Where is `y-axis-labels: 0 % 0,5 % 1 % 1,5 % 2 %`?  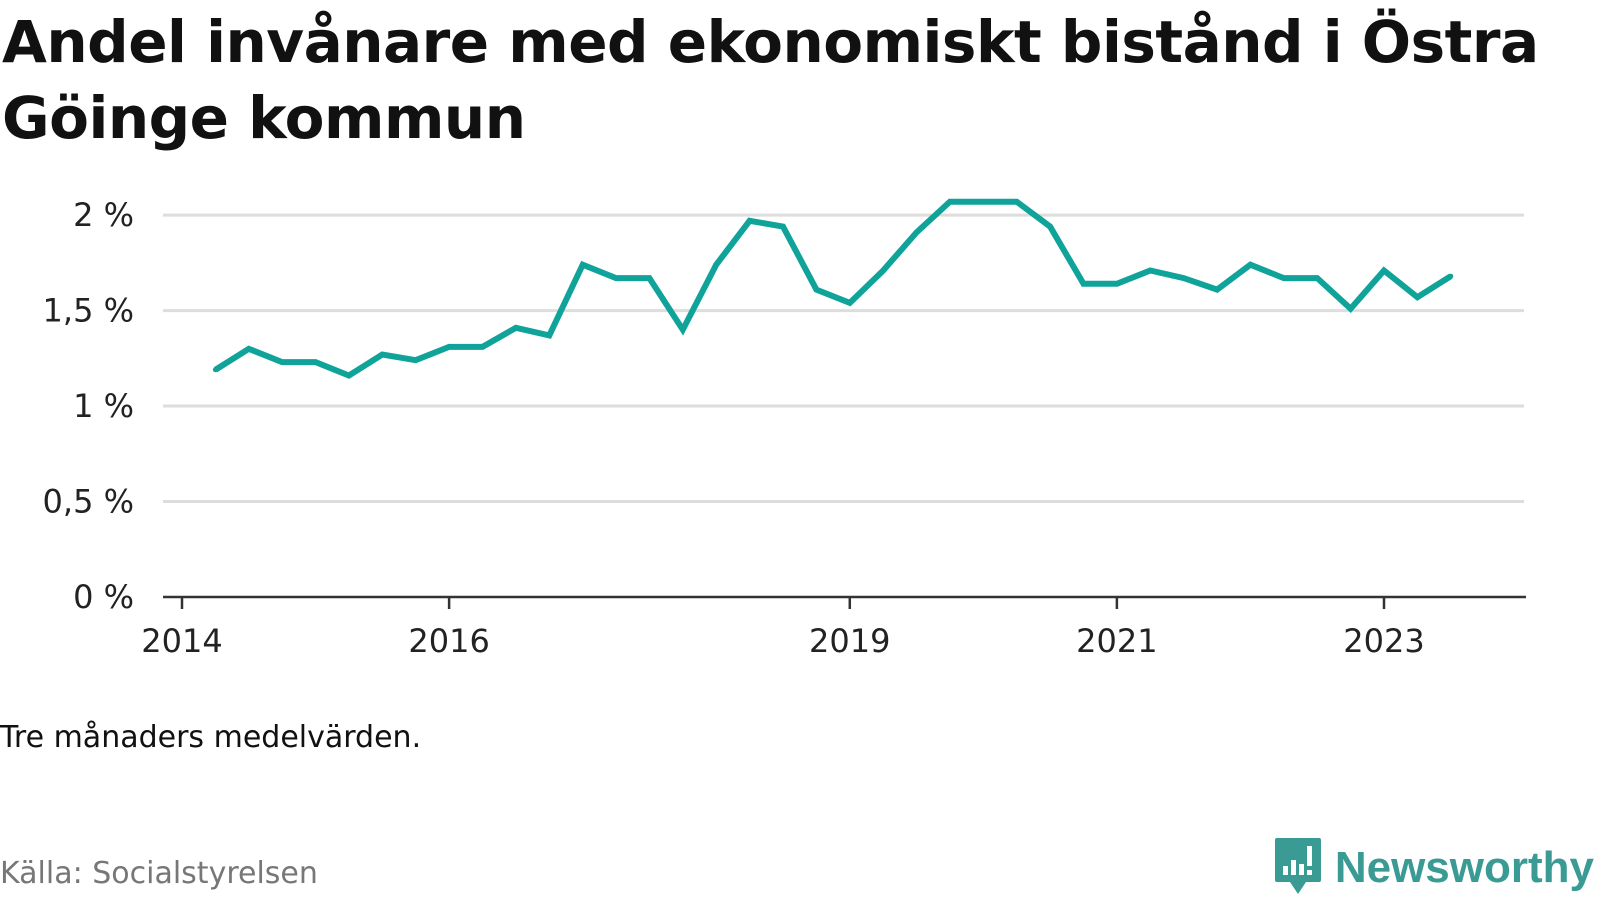
y-axis-labels: 0 % 0,5 % 1 % 1,5 % 2 % is located at coordinates (88, 406).